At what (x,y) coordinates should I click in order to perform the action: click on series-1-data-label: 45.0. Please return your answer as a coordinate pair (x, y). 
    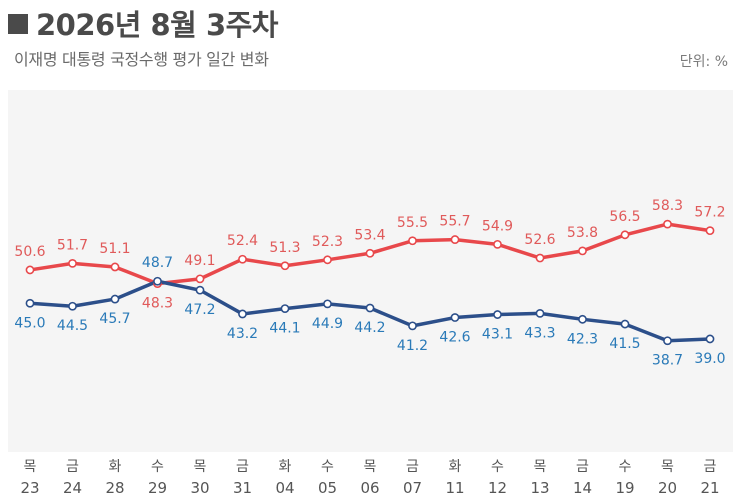
    Looking at the image, I should click on (29, 323).